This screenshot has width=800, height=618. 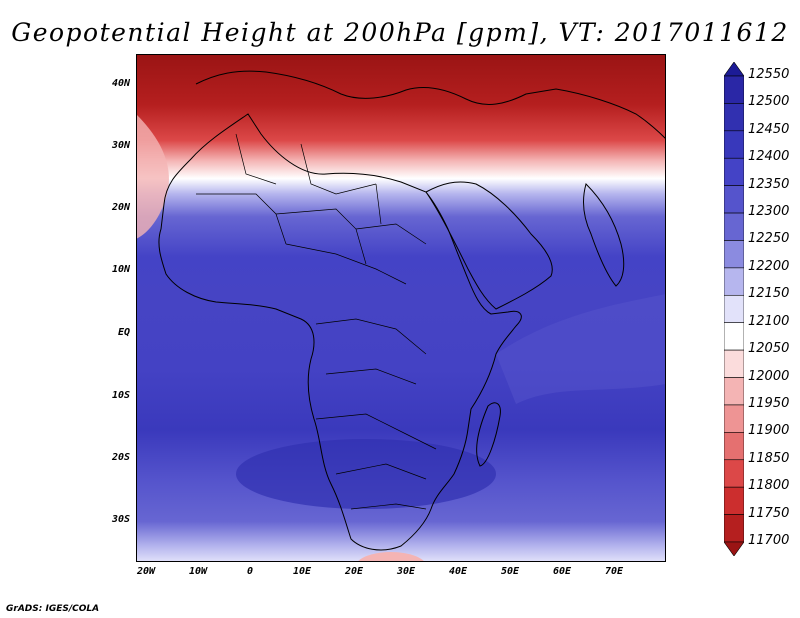 What do you see at coordinates (769, 294) in the screenshot?
I see `colorbar-label: 12150` at bounding box center [769, 294].